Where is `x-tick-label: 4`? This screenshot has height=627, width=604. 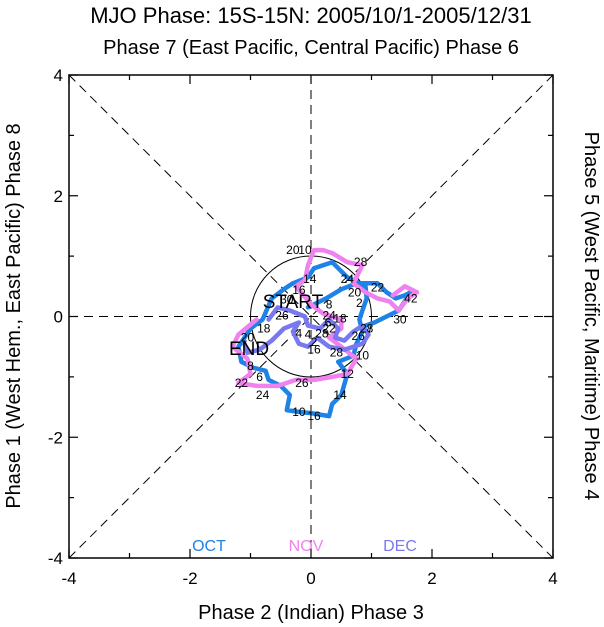 x-tick-label: 4 is located at coordinates (552, 578).